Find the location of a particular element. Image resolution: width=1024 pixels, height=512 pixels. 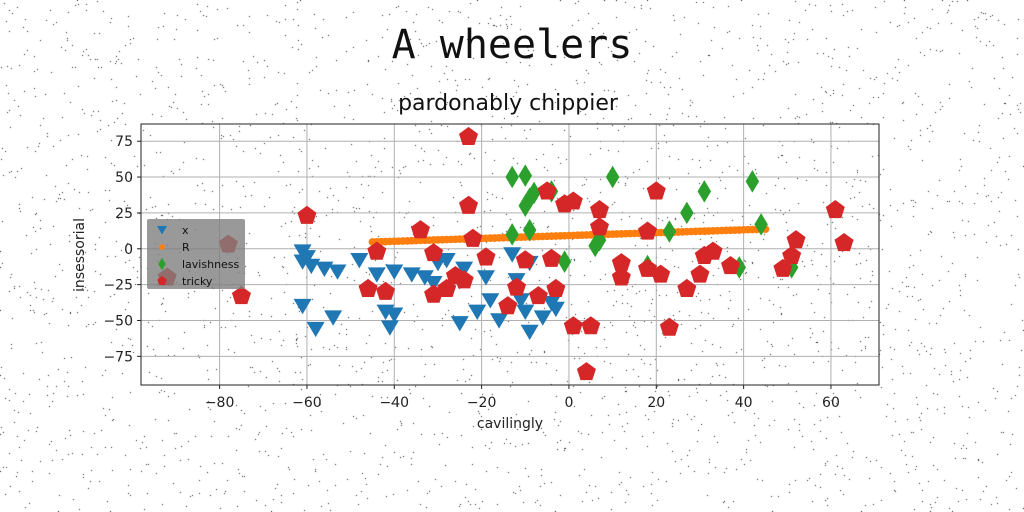

x-tick-label: −60 is located at coordinates (307, 403).